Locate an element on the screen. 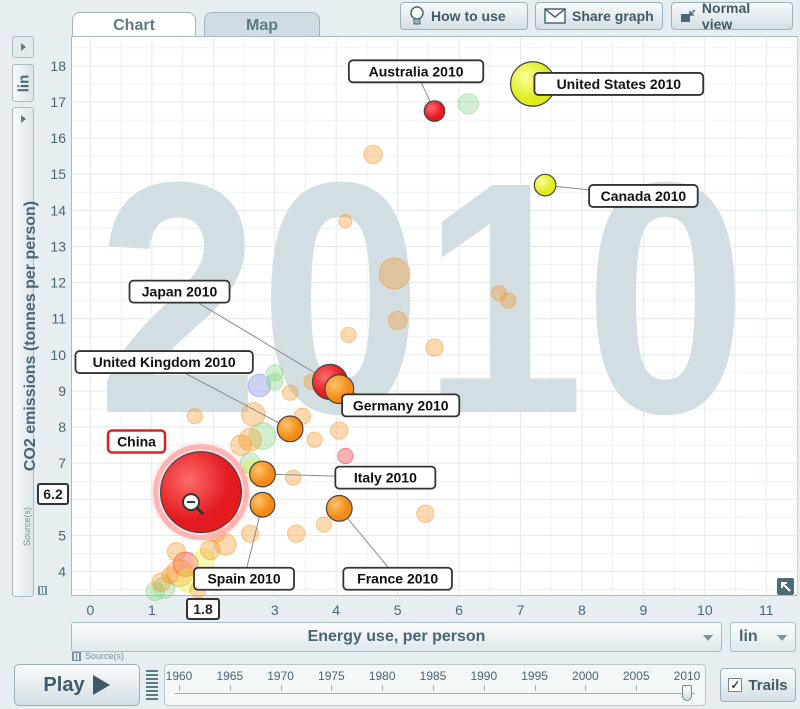 This screenshot has height=709, width=800. tab-chart: Chart is located at coordinates (134, 25).